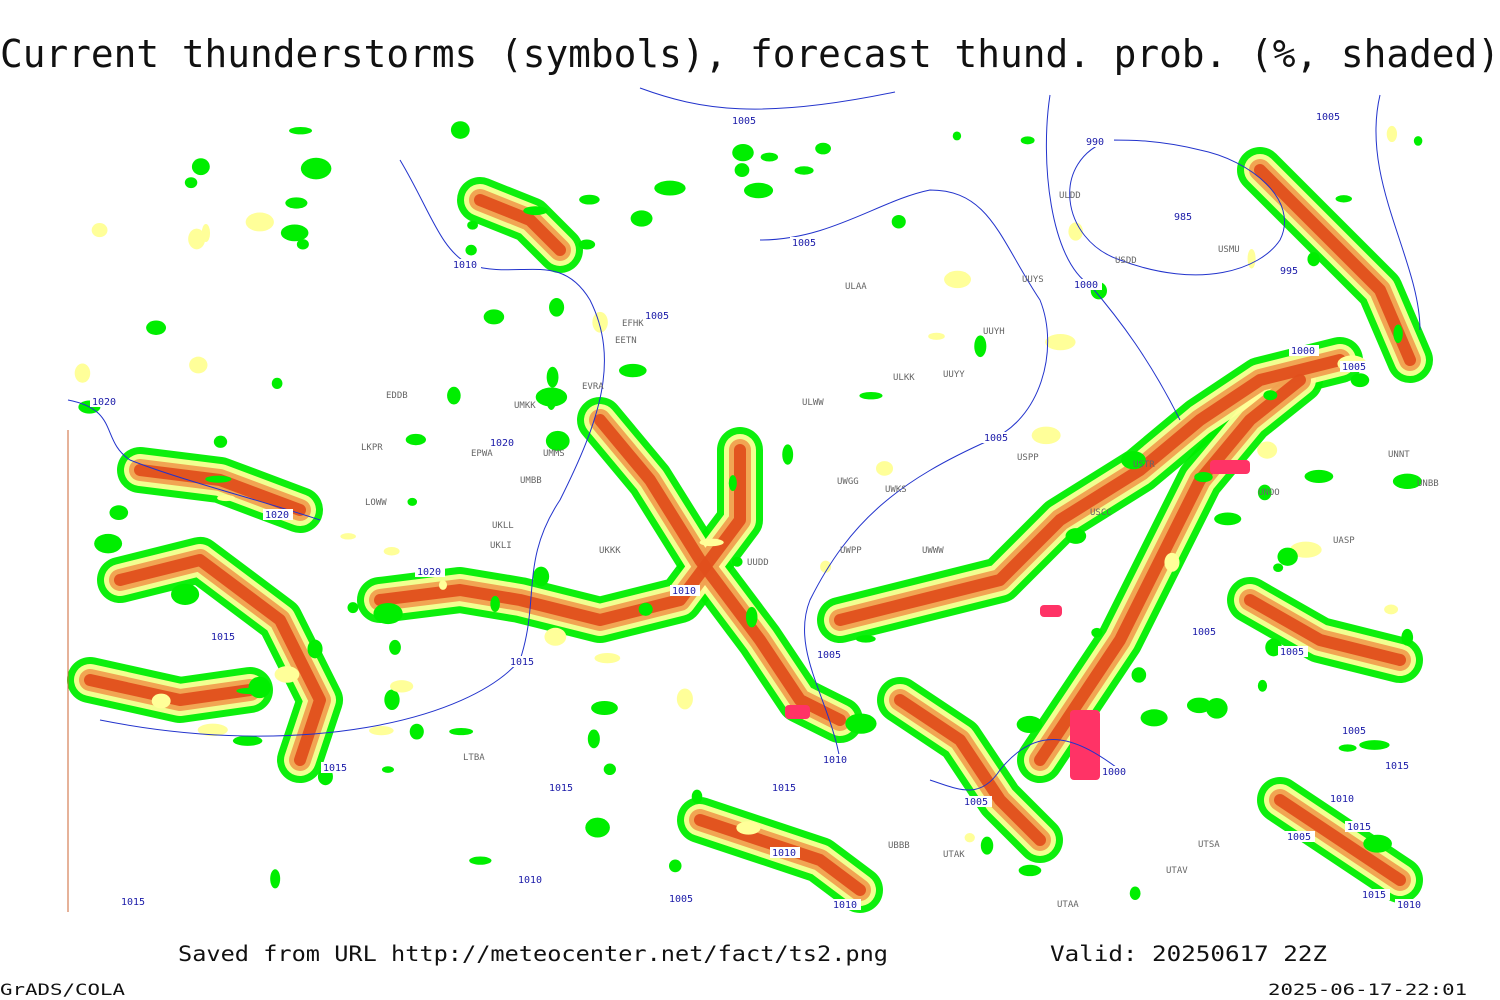  I want to click on station-label: UMKK, so click(525, 406).